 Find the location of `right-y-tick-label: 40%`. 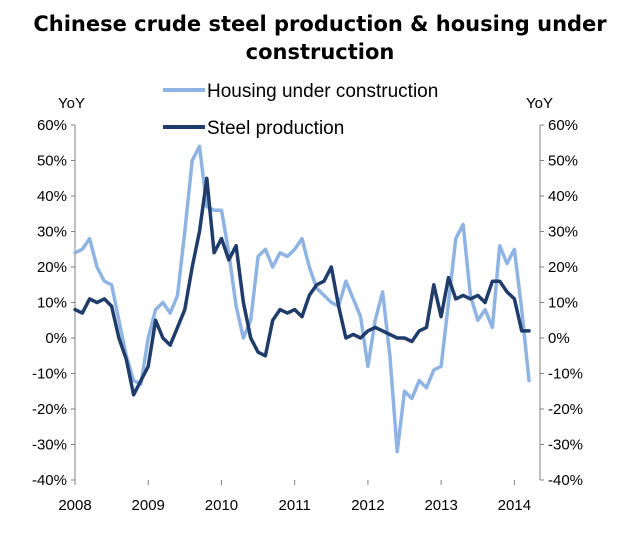

right-y-tick-label: 40% is located at coordinates (563, 196).